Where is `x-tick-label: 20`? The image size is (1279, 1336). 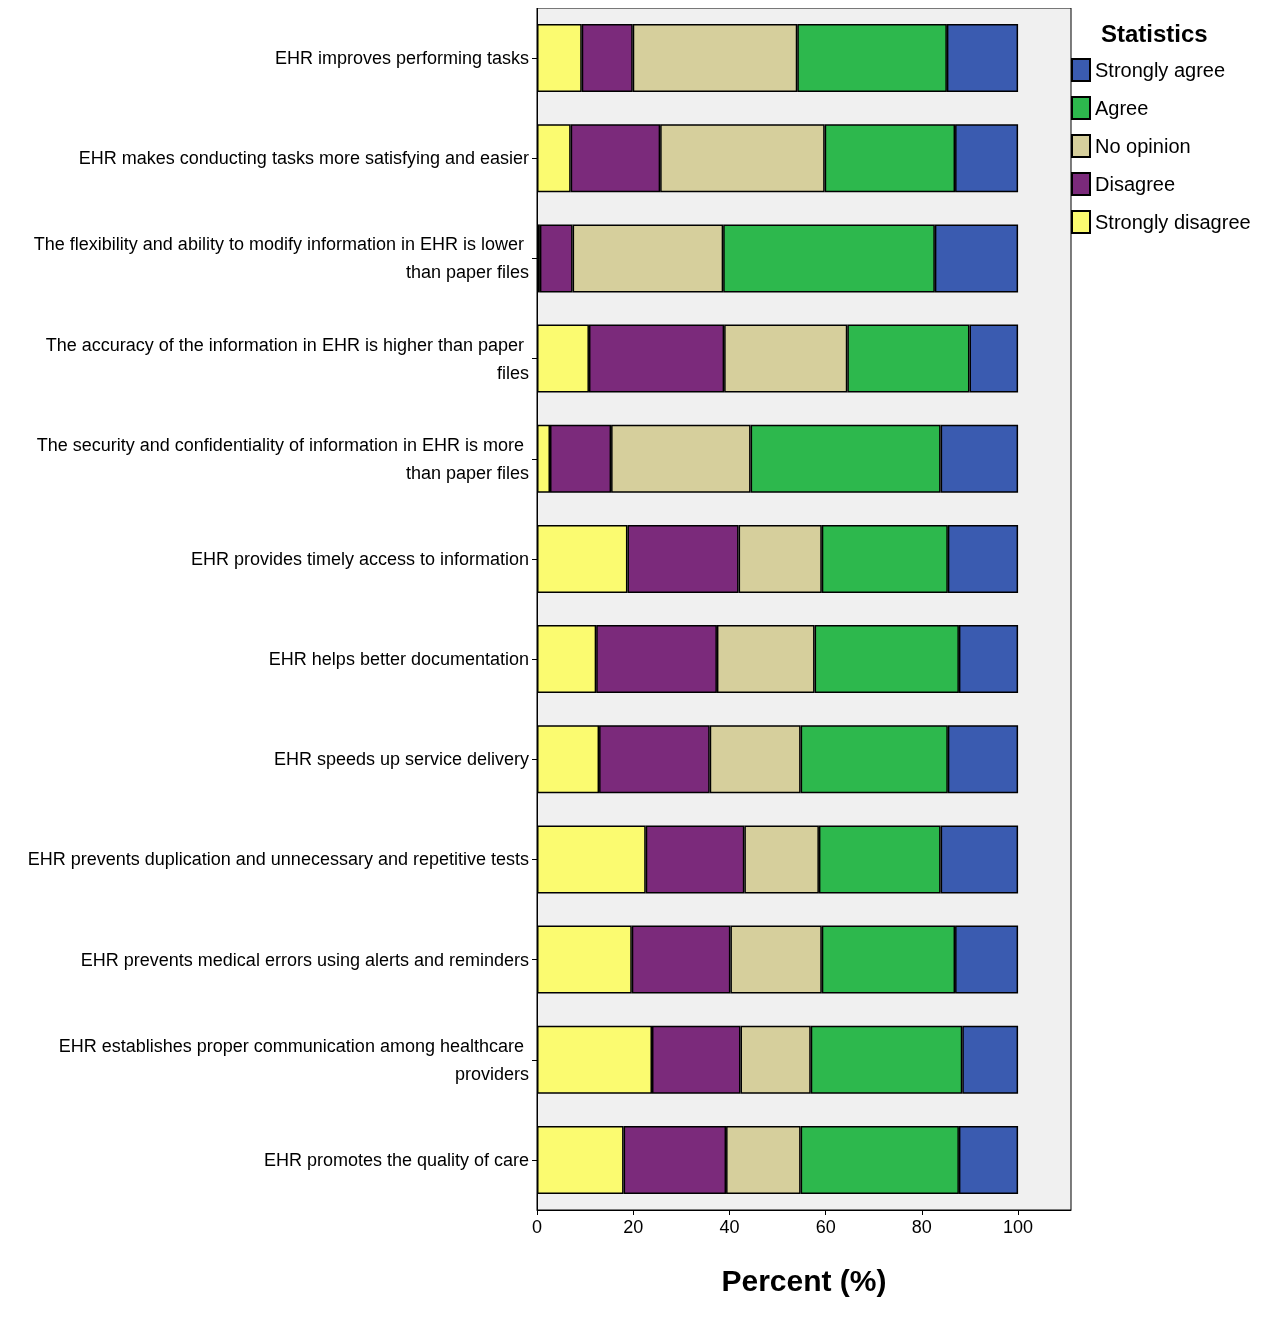
x-tick-label: 20 is located at coordinates (633, 1227).